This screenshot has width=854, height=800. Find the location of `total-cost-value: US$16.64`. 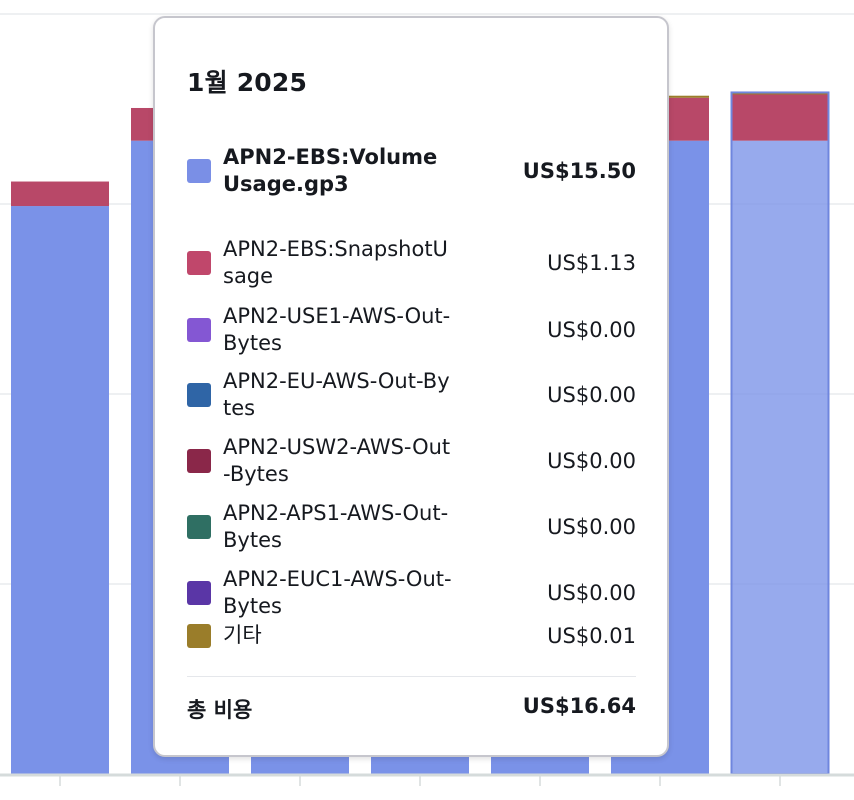

total-cost-value: US$16.64 is located at coordinates (579, 706).